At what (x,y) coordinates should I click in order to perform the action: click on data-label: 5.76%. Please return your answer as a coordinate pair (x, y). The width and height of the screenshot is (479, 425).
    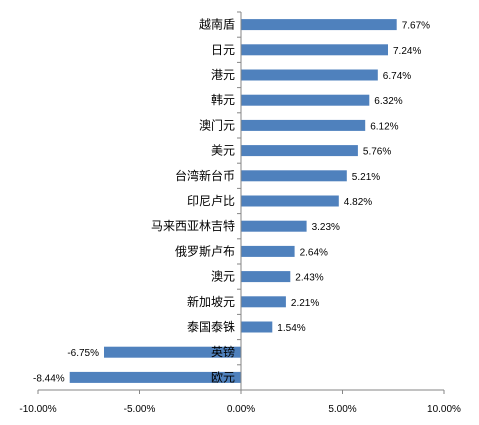
    Looking at the image, I should click on (377, 152).